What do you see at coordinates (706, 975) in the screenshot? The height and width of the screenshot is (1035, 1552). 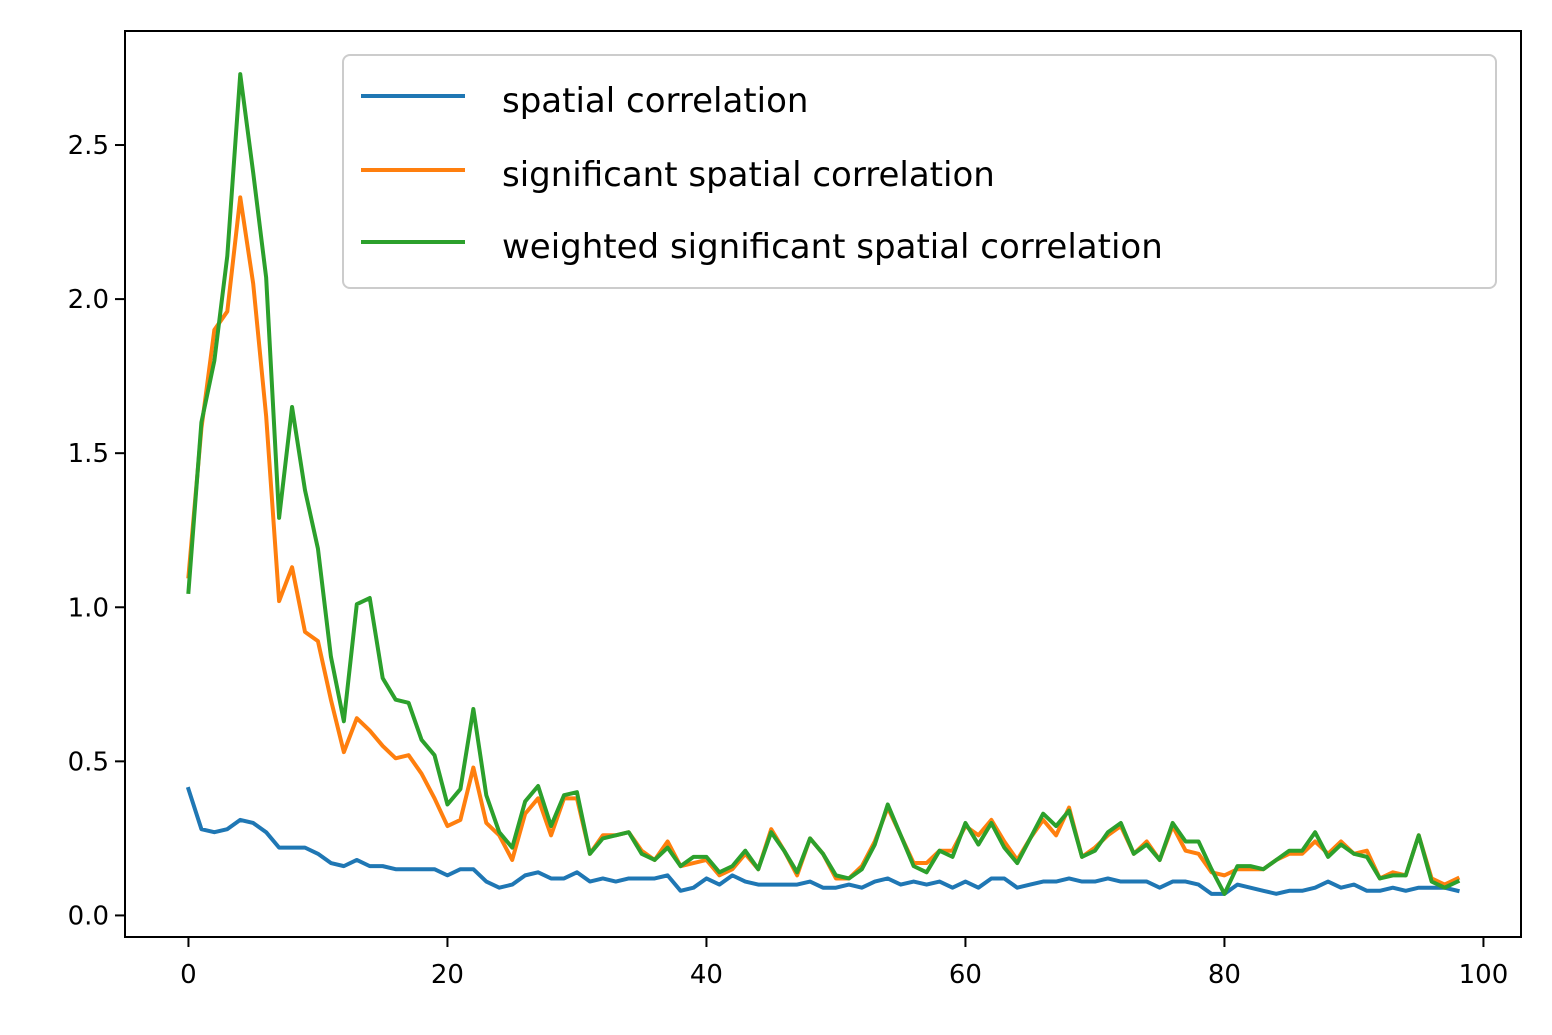 I see `x-tick-label: 40` at bounding box center [706, 975].